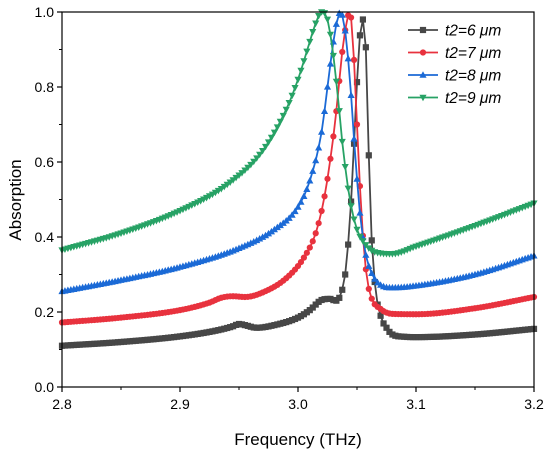 Image resolution: width=550 pixels, height=459 pixels. What do you see at coordinates (534, 404) in the screenshot?
I see `x-tick-label: 3.2` at bounding box center [534, 404].